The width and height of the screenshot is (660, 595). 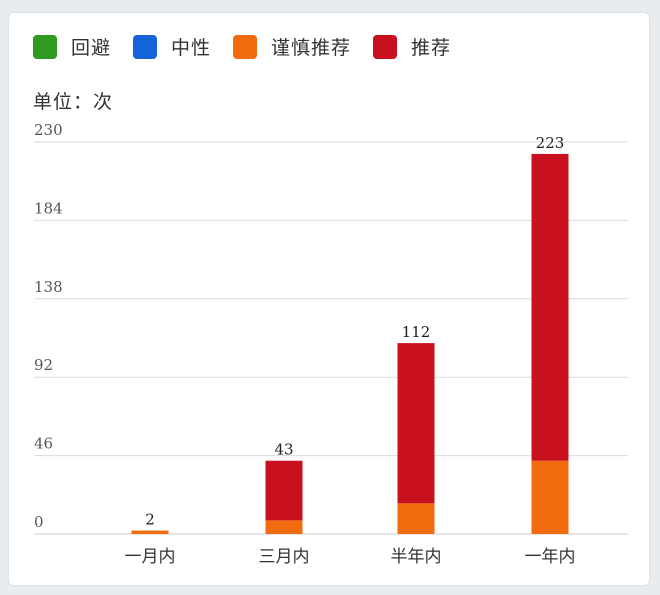 I want to click on y-tick-label-230: 230, so click(x=48, y=130).